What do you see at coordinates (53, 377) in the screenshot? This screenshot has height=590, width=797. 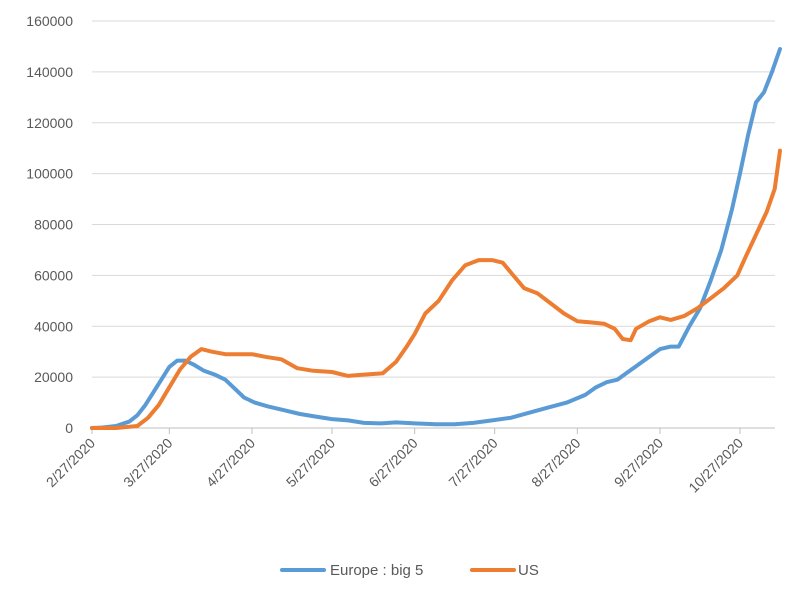 I see `y-tick-label: 20000` at bounding box center [53, 377].